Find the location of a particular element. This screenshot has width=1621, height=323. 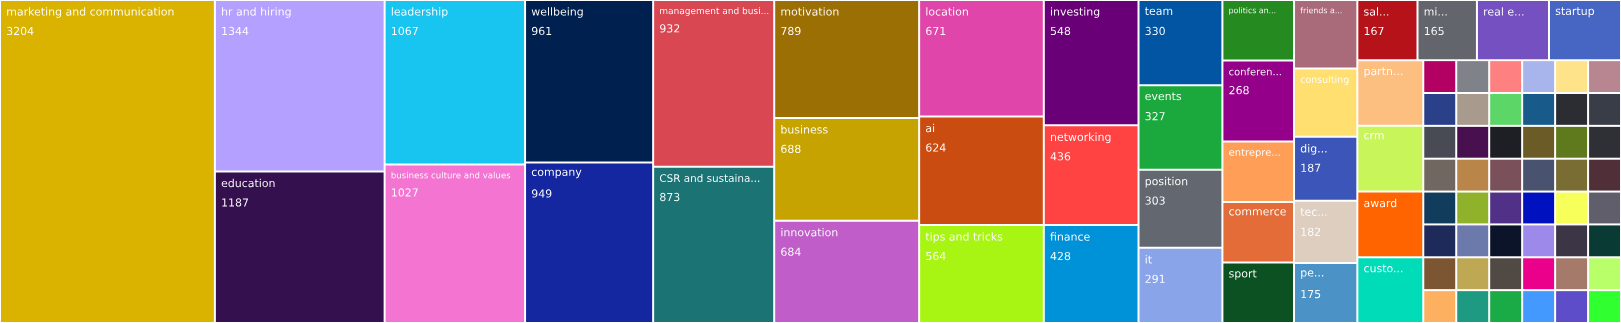

category-label: tips and tricks is located at coordinates (964, 237).